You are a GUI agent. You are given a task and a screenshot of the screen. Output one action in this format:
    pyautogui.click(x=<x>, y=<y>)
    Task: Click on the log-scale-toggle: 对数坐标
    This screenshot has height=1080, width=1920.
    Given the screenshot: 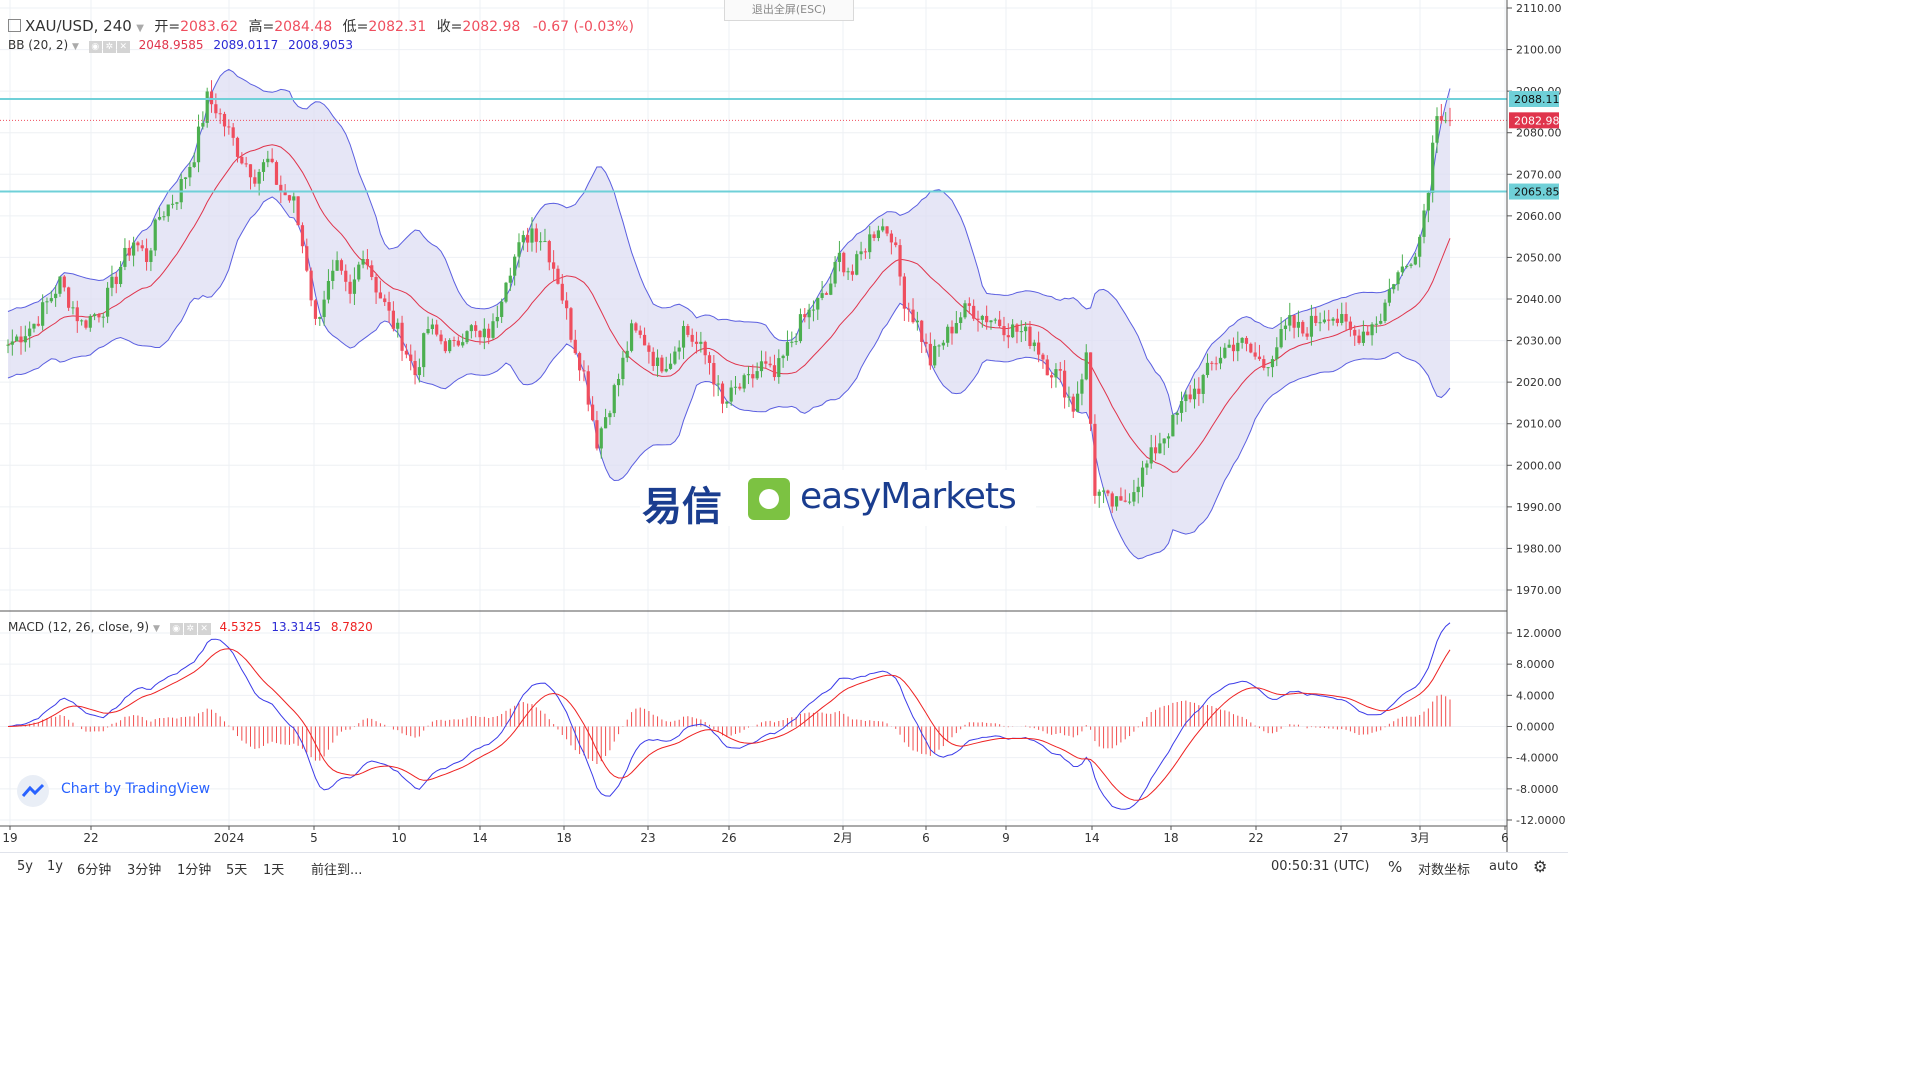 What is the action you would take?
    pyautogui.click(x=1444, y=870)
    